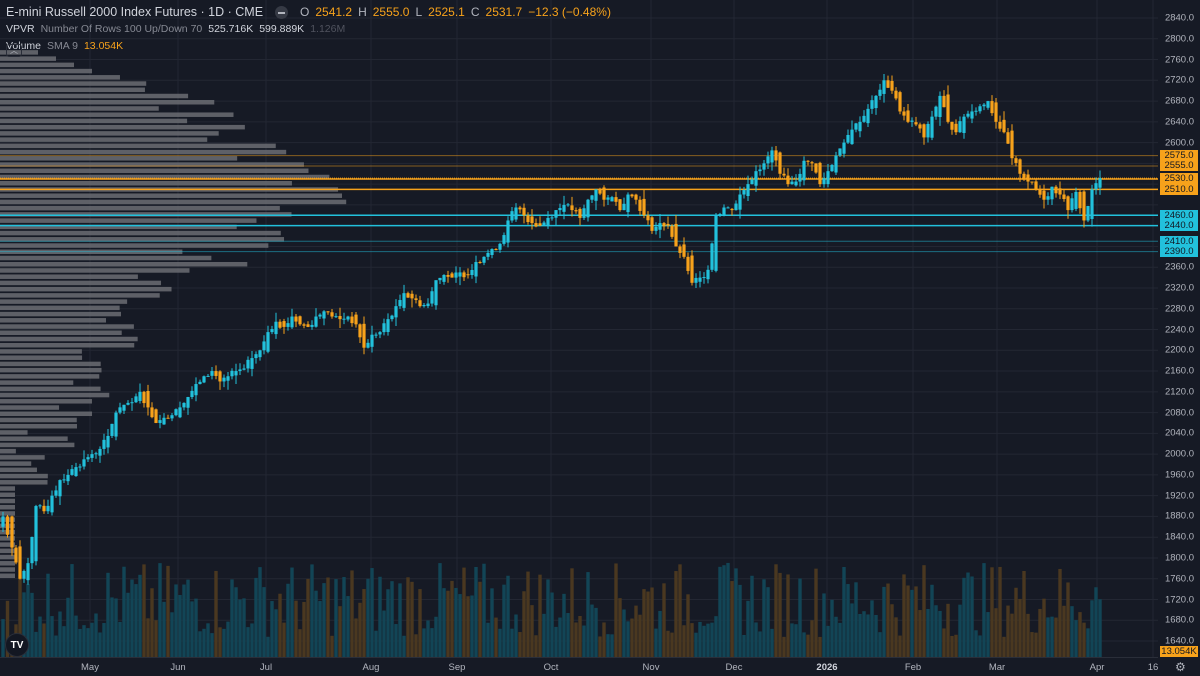 This screenshot has height=676, width=1200. I want to click on price-tick: 2280.0, so click(1179, 309).